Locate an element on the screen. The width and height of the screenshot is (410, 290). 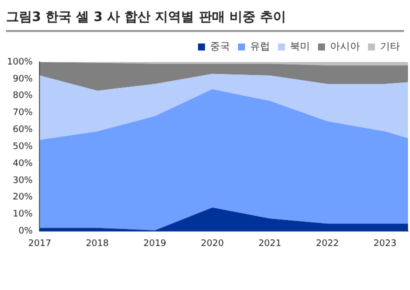
y-tick-label: 90% is located at coordinates (23, 79).